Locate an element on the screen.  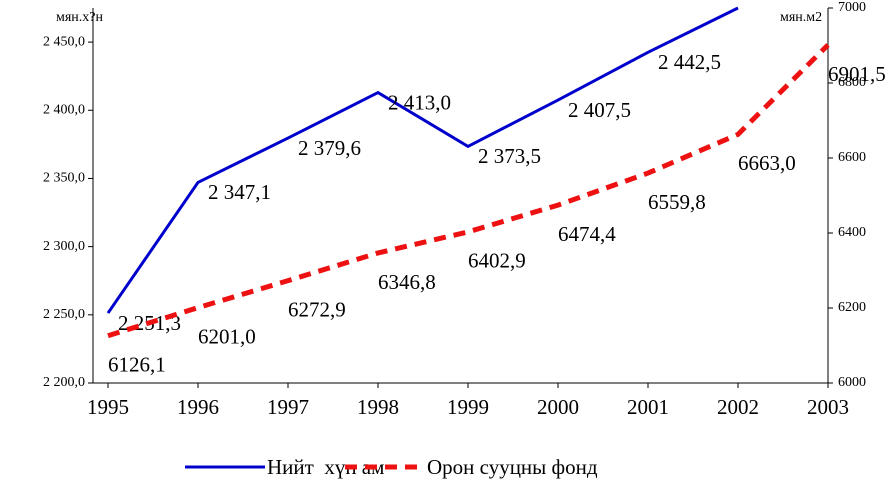
x-tick-label: 1998 is located at coordinates (378, 407).